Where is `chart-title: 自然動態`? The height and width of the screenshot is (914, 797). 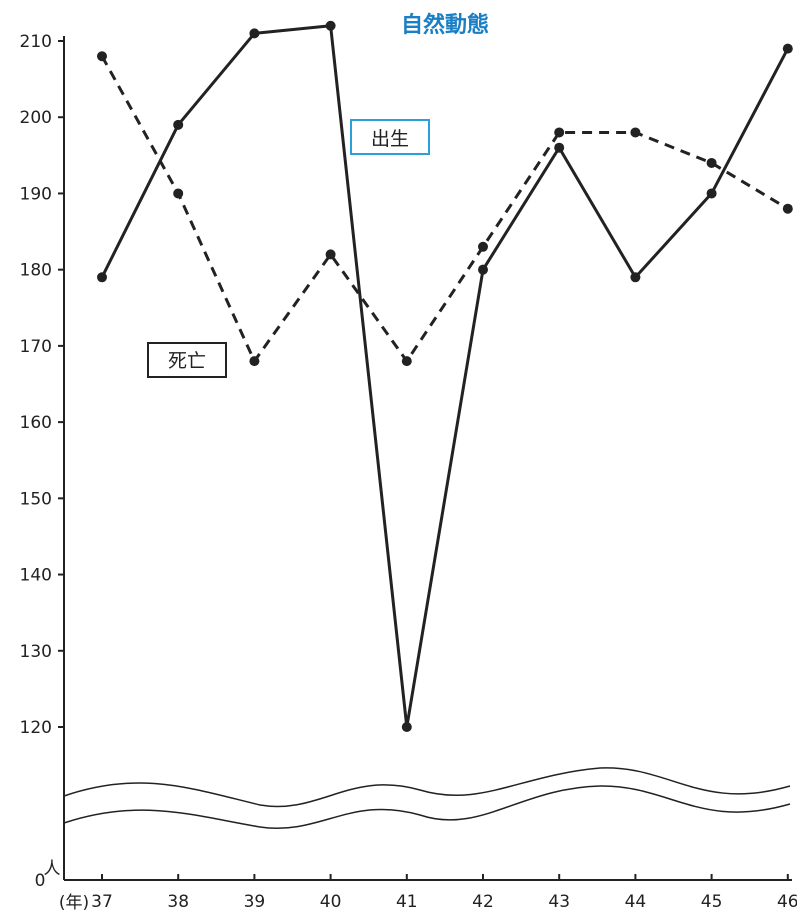 chart-title: 自然動態 is located at coordinates (445, 25).